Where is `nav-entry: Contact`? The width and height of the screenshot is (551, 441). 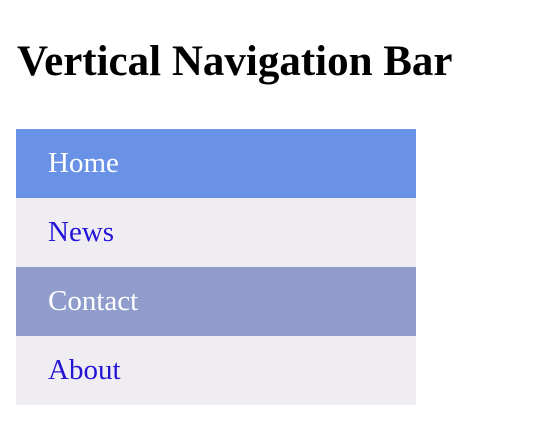
nav-entry: Contact is located at coordinates (216, 301).